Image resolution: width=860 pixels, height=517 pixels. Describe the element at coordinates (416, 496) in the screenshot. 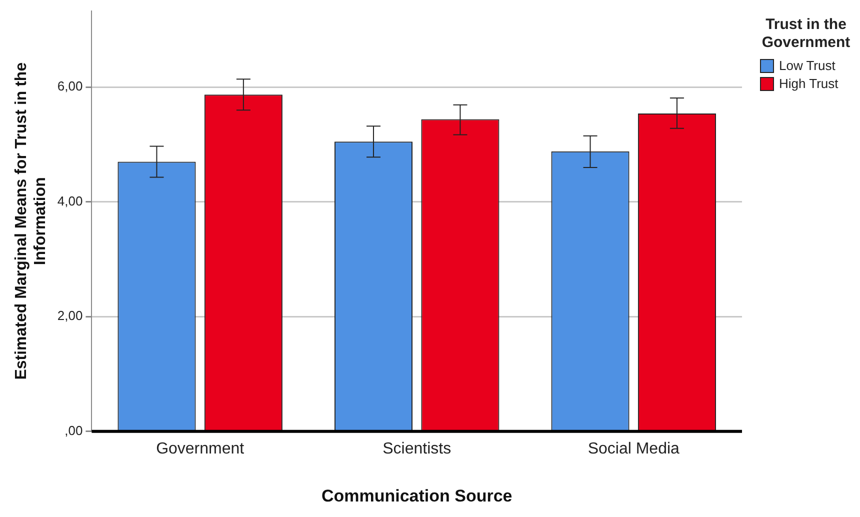

I see `x-axis-title: Communication Source` at that location.